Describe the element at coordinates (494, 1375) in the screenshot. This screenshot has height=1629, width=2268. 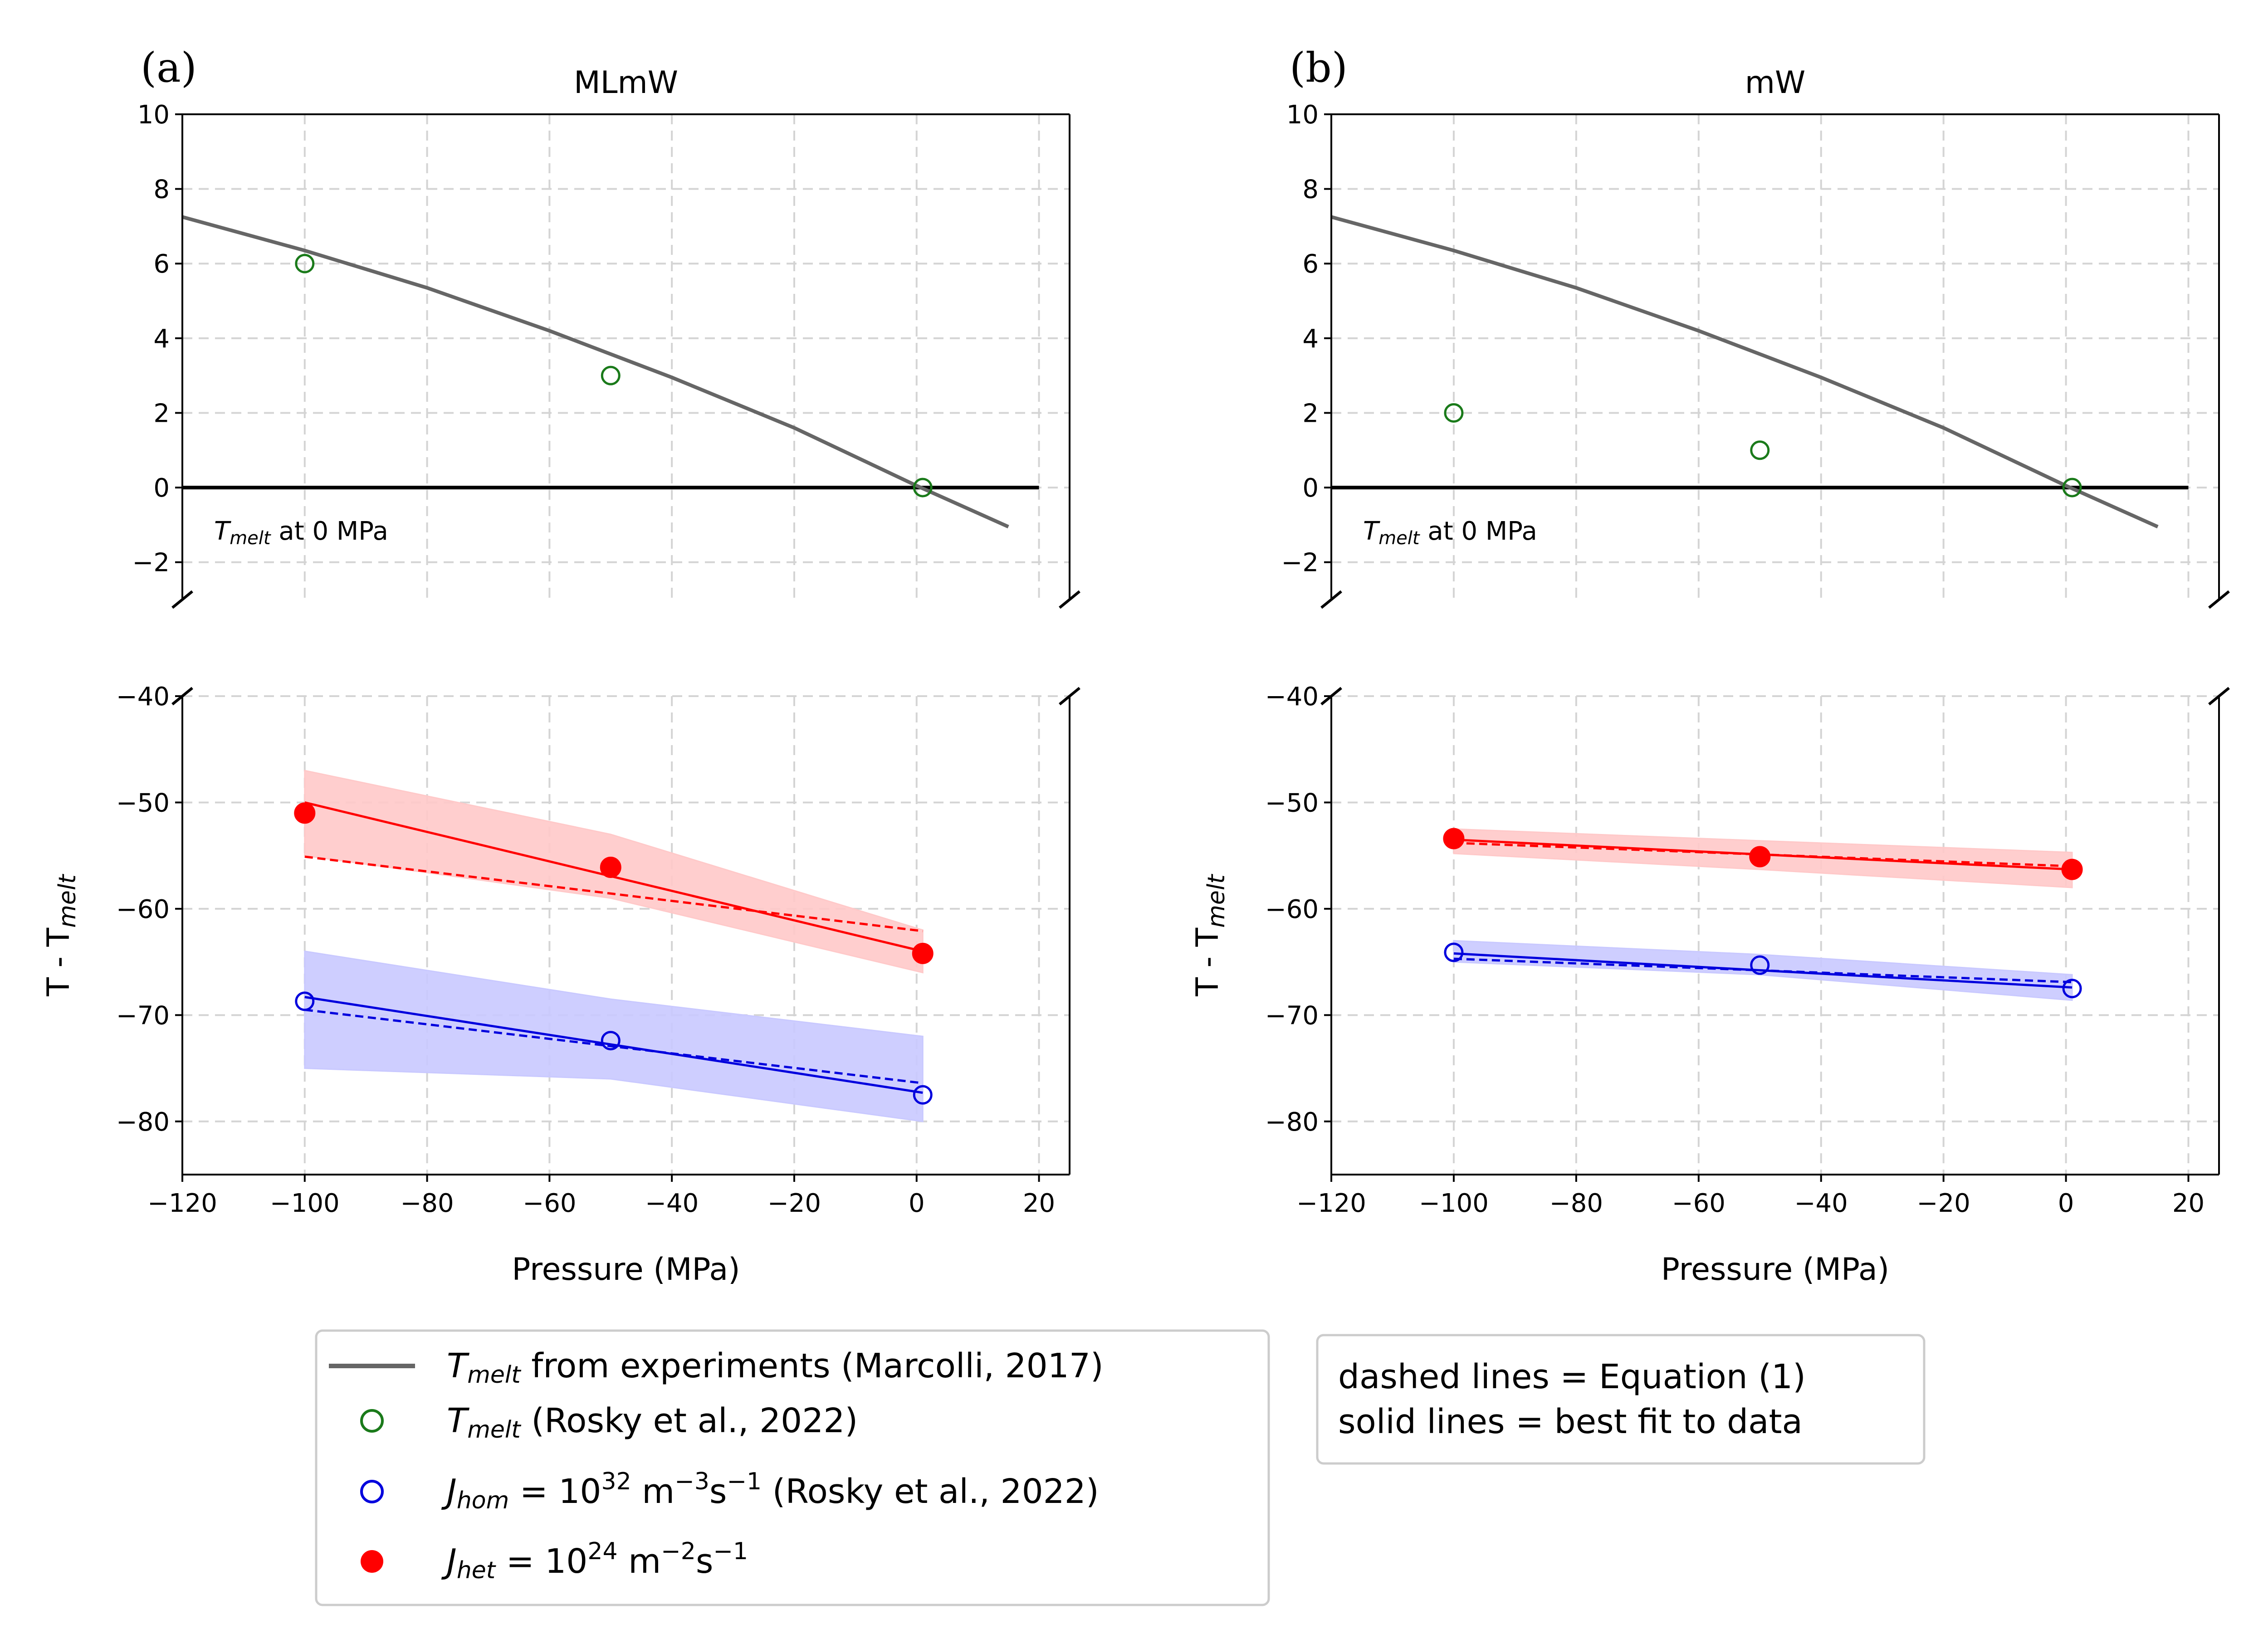
I see `legend-tmelt-sub: melt` at that location.